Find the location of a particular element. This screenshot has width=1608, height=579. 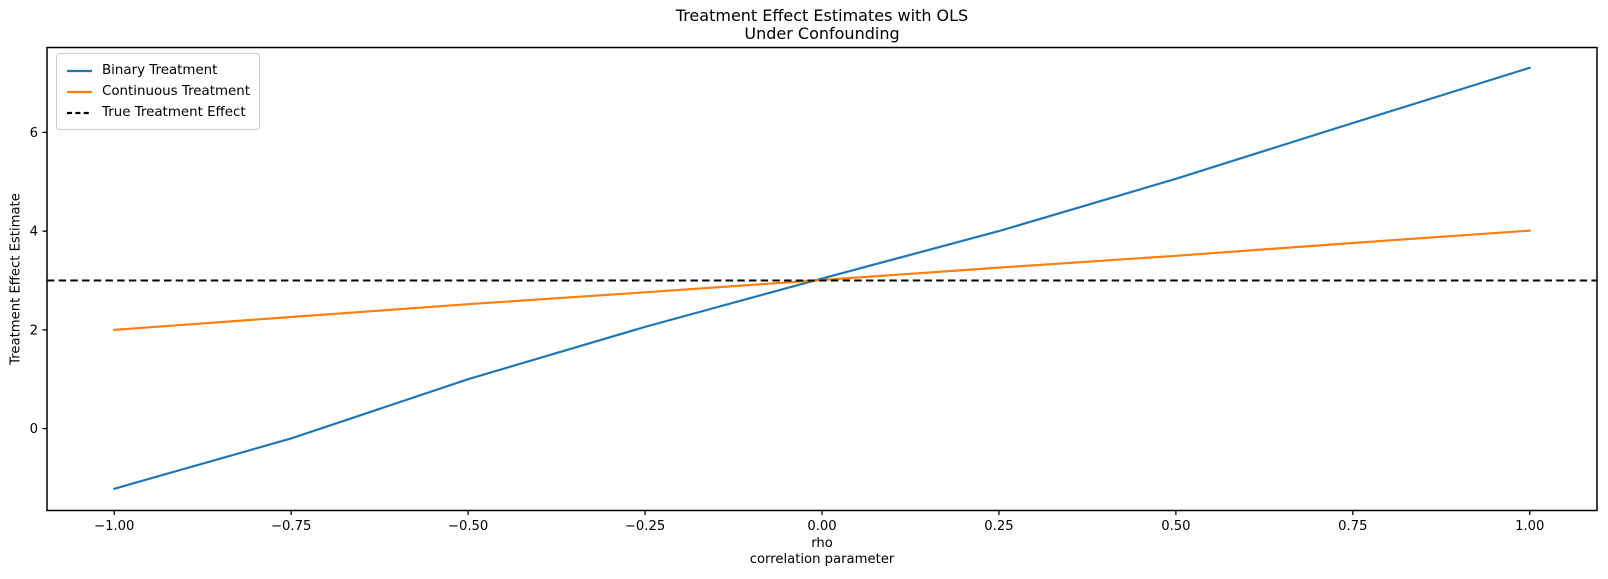

x-axis-label-line1: rho is located at coordinates (822, 543).